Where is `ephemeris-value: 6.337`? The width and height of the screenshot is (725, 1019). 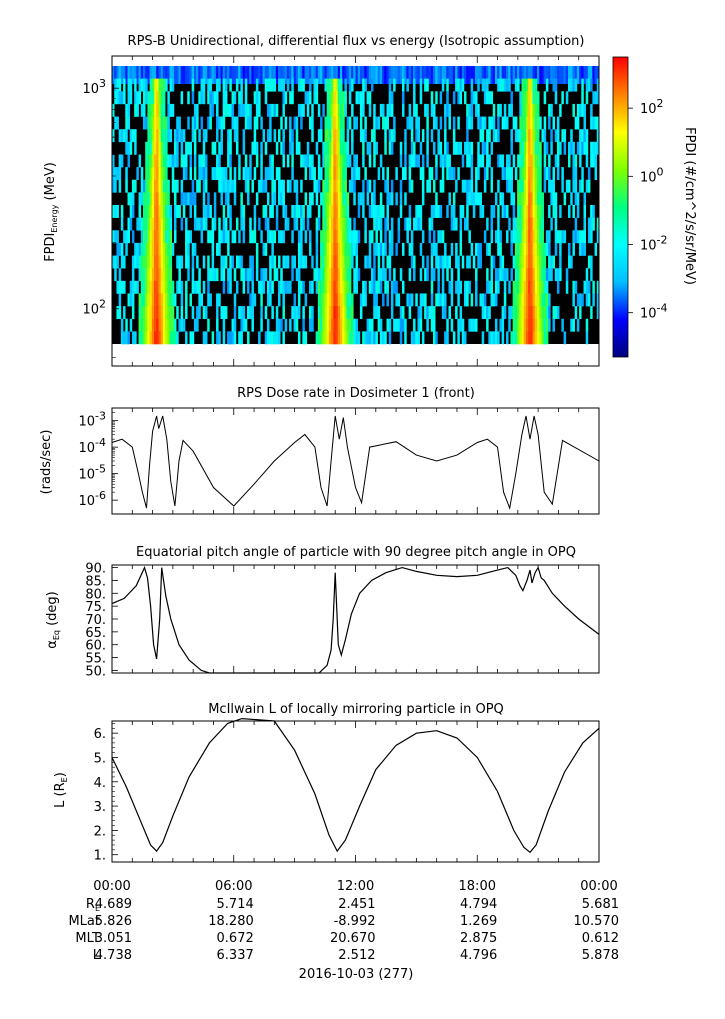 ephemeris-value: 6.337 is located at coordinates (235, 955).